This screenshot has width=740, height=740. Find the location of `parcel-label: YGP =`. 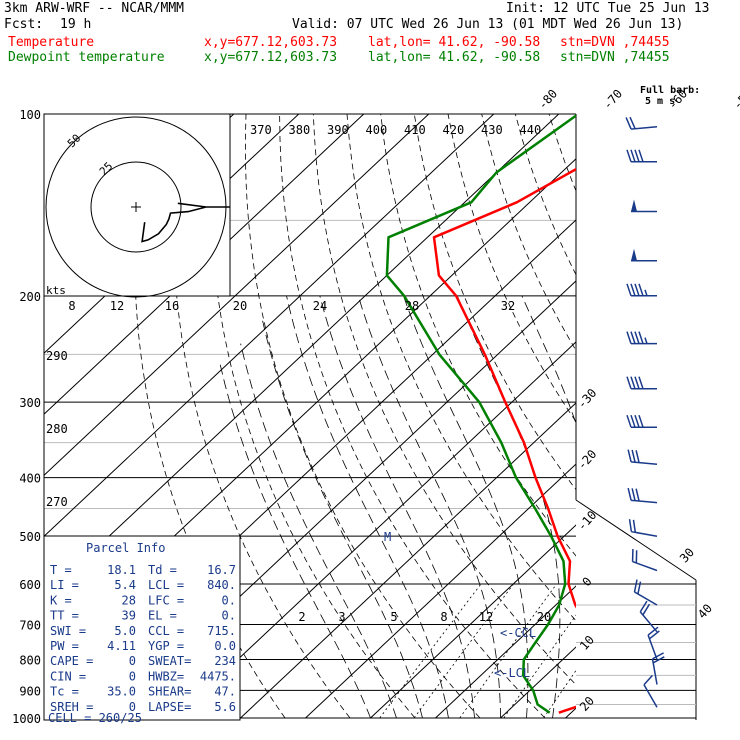

parcel-label: YGP = is located at coordinates (166, 646).